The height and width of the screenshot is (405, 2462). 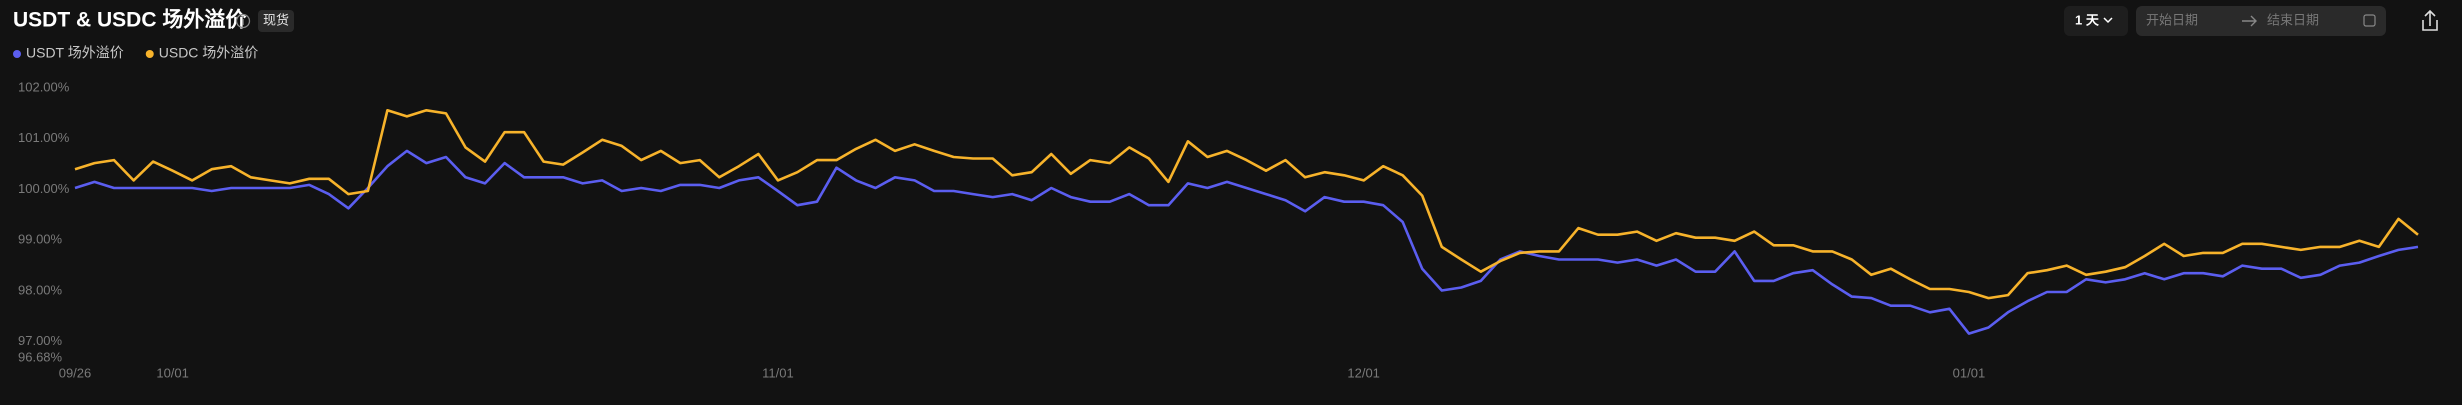 I want to click on date-range: 开始日期 结束日期, so click(x=2261, y=21).